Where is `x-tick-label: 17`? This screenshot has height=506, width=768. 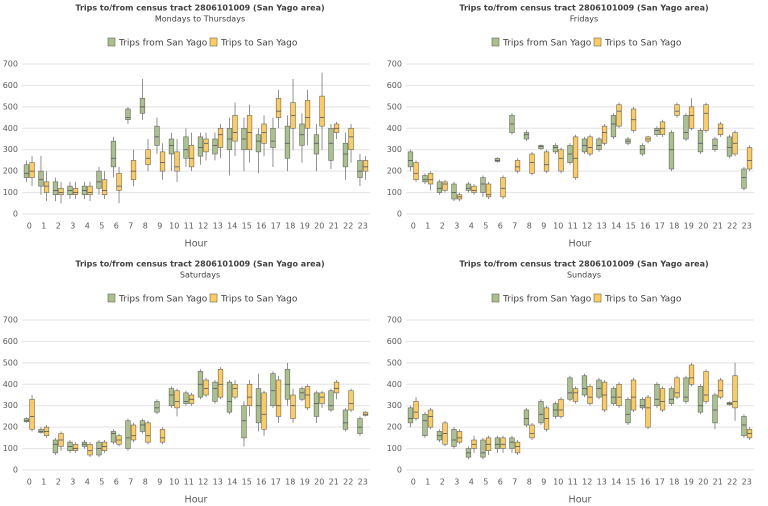 x-tick-label: 17 is located at coordinates (276, 482).